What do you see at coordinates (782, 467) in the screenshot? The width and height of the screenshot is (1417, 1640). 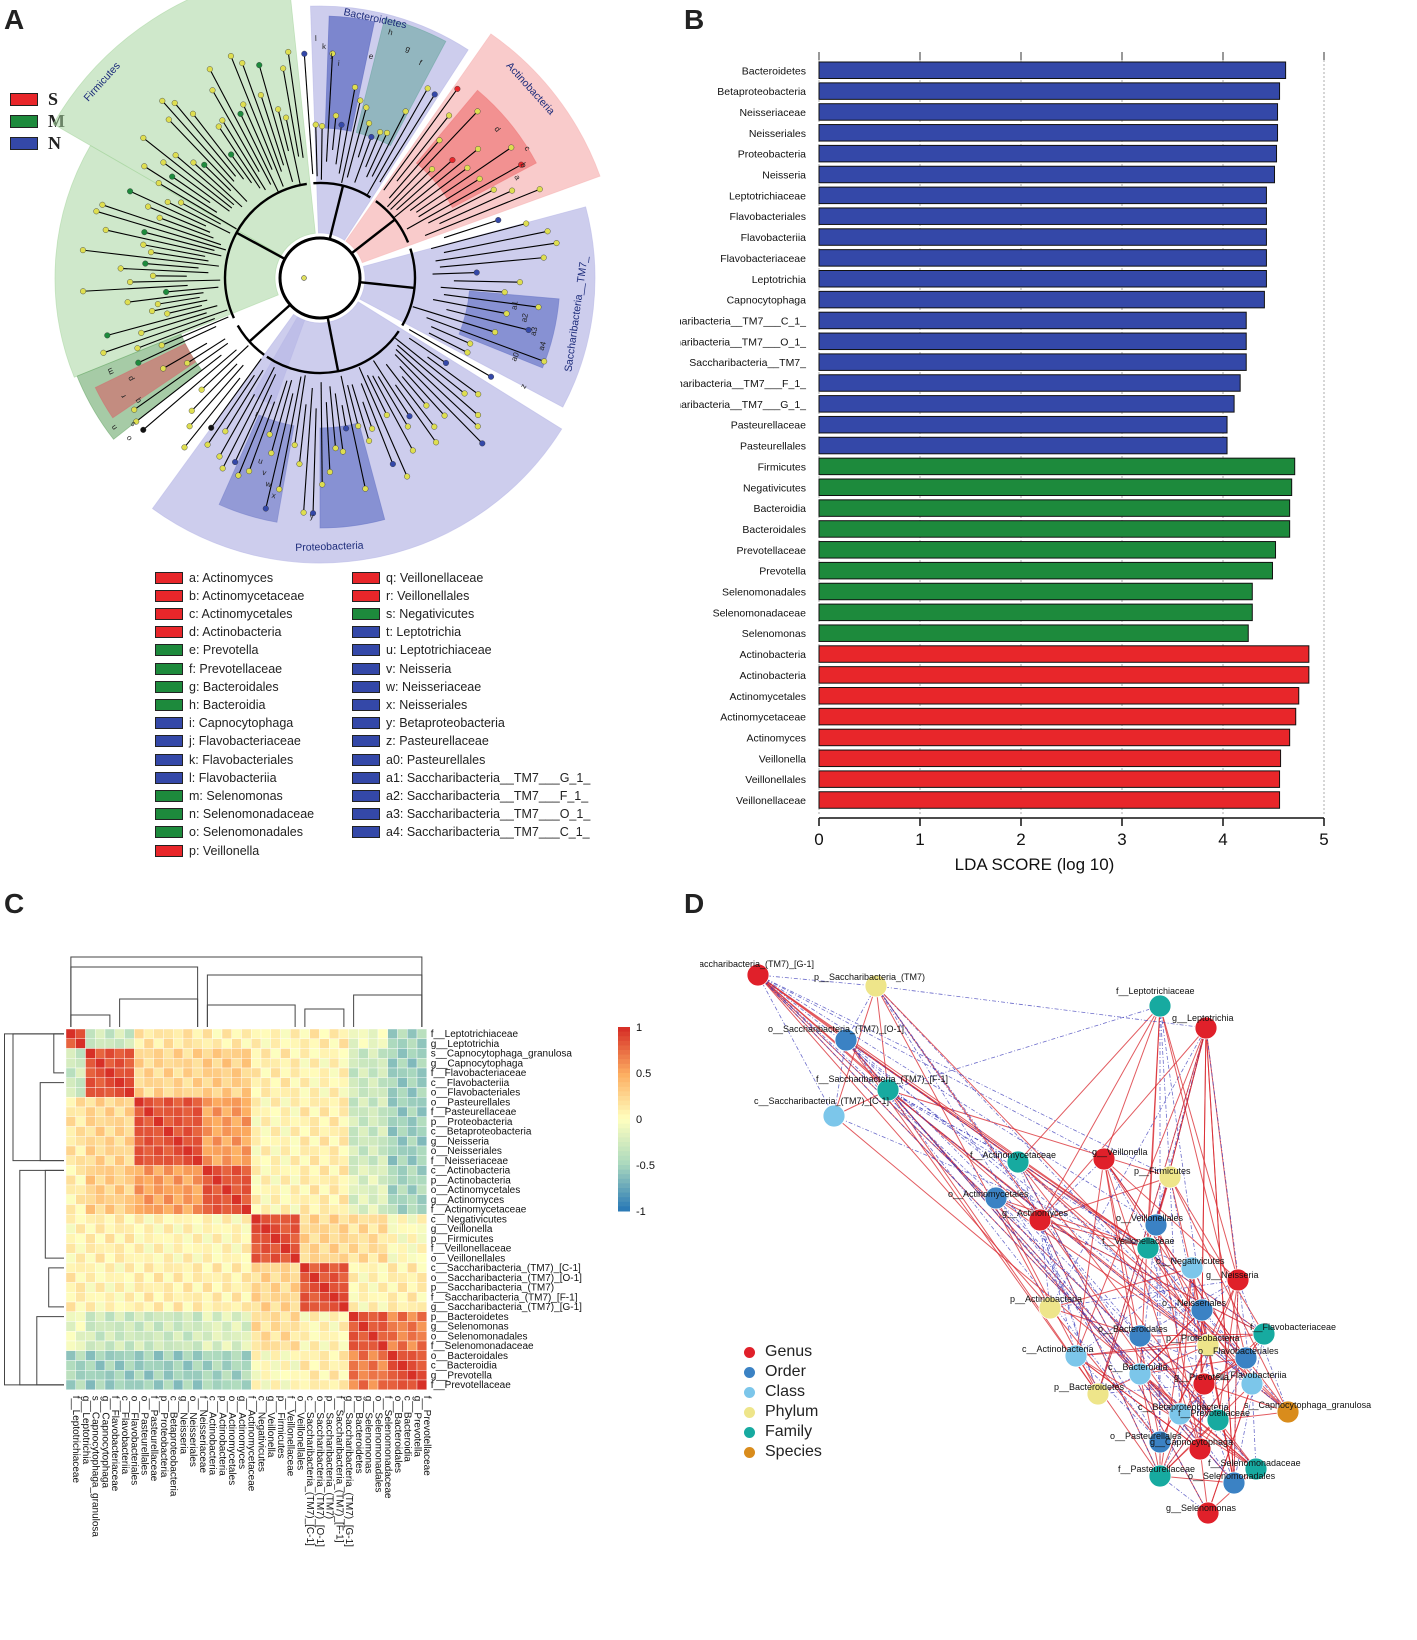 I see `category-label: Firmicutes` at bounding box center [782, 467].